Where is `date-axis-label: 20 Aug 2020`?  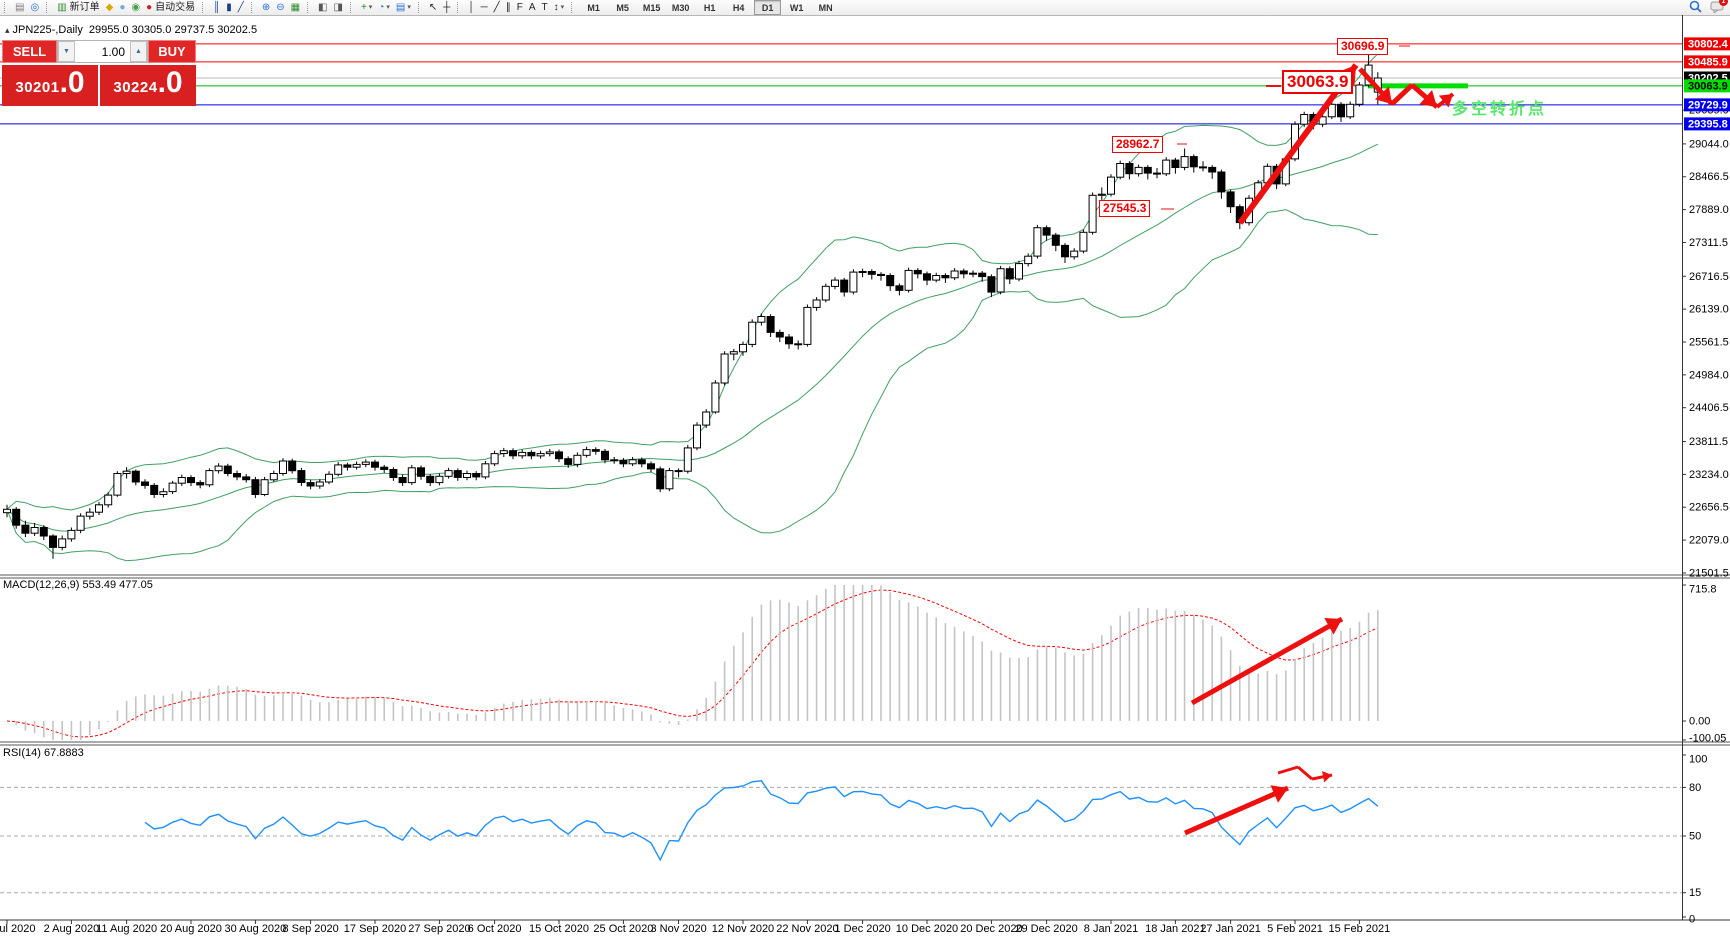
date-axis-label: 20 Aug 2020 is located at coordinates (191, 929).